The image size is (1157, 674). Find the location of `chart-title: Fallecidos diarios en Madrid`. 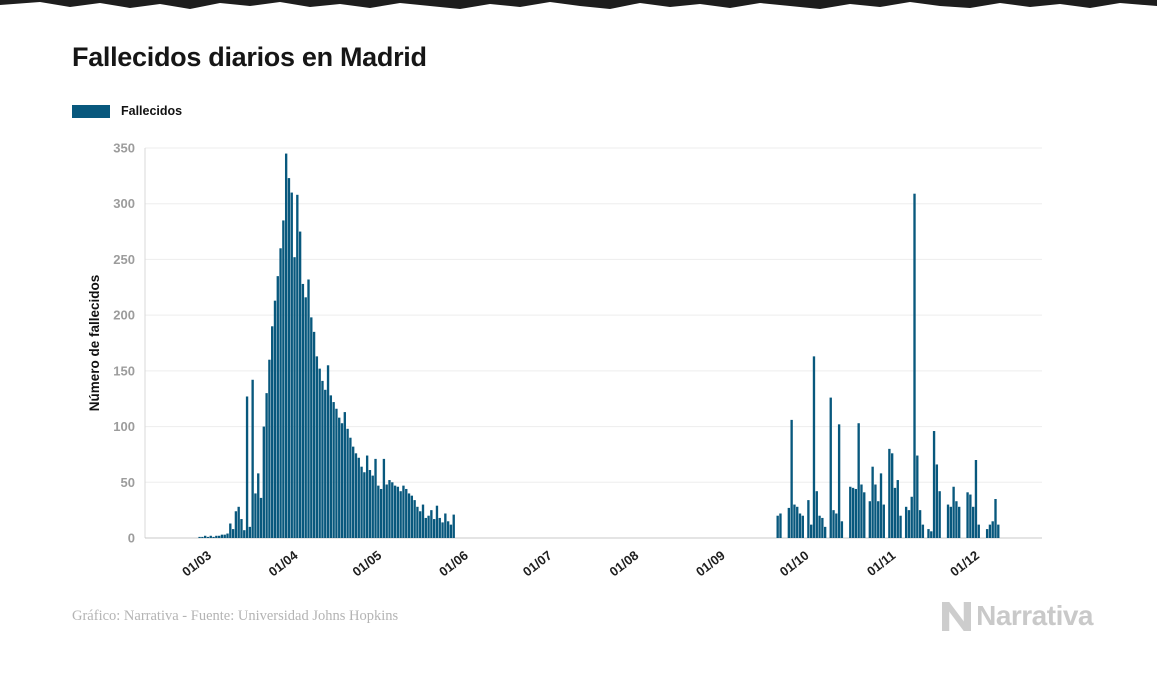

chart-title: Fallecidos diarios en Madrid is located at coordinates (249, 57).